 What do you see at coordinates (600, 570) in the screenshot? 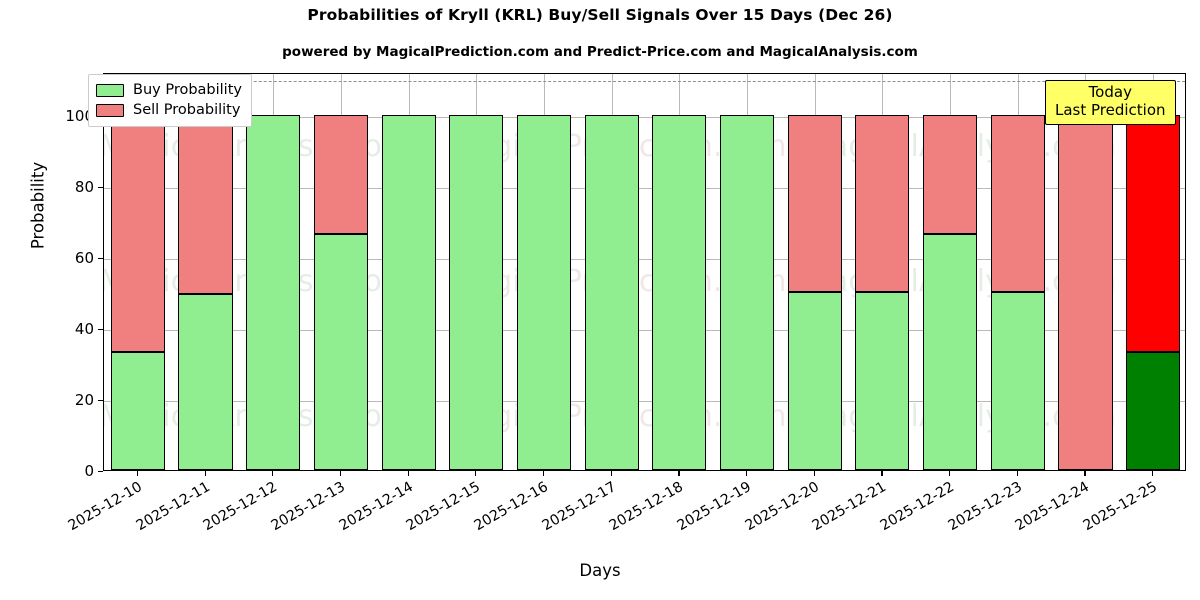
I see `x-axis-label: Days` at bounding box center [600, 570].